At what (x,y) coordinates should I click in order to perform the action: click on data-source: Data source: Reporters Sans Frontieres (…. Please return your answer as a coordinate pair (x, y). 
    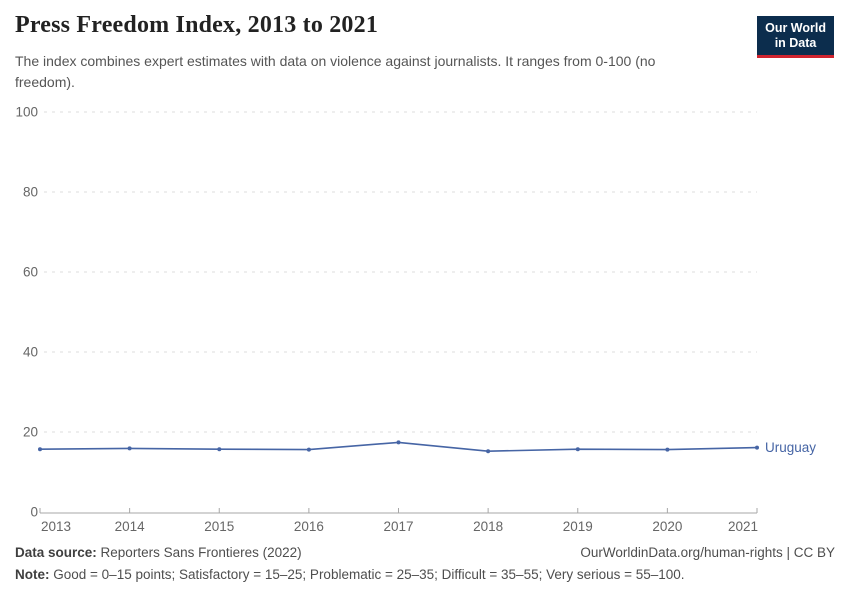
    Looking at the image, I should click on (158, 553).